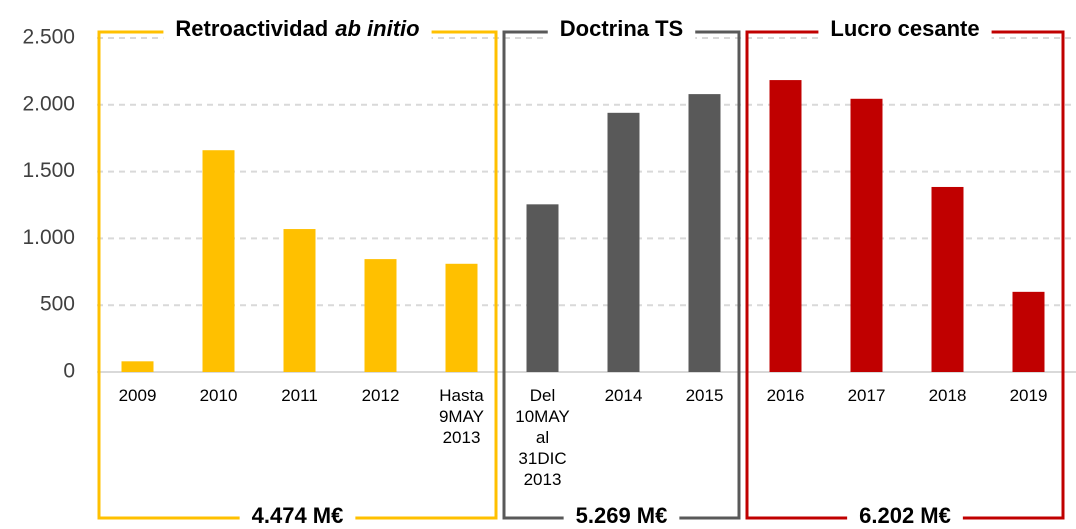 The height and width of the screenshot is (529, 1076). I want to click on x-tick-line: al, so click(542, 437).